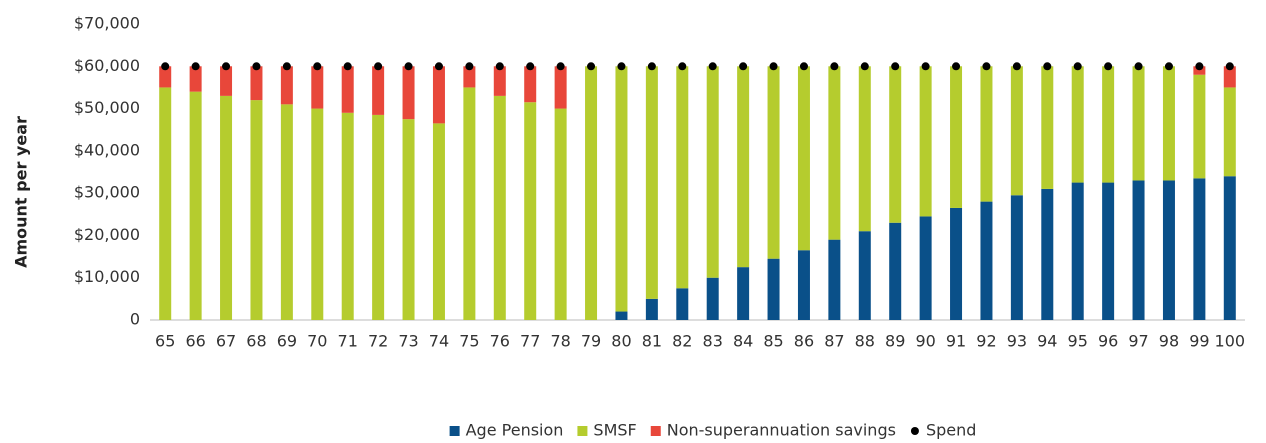 The image size is (1266, 443). Describe the element at coordinates (1138, 341) in the screenshot. I see `x-tick-label: 97` at that location.